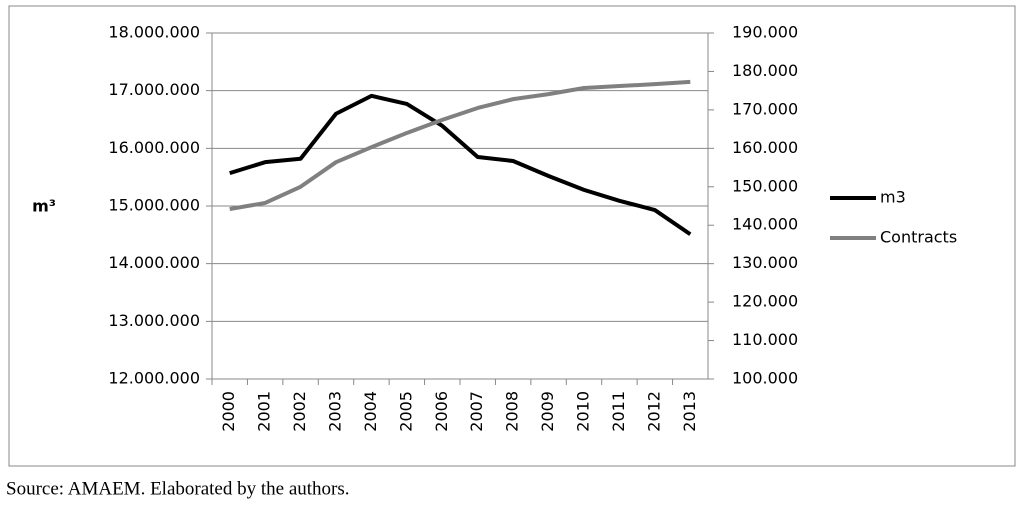  Describe the element at coordinates (547, 411) in the screenshot. I see `x-tick-label: 2009` at that location.